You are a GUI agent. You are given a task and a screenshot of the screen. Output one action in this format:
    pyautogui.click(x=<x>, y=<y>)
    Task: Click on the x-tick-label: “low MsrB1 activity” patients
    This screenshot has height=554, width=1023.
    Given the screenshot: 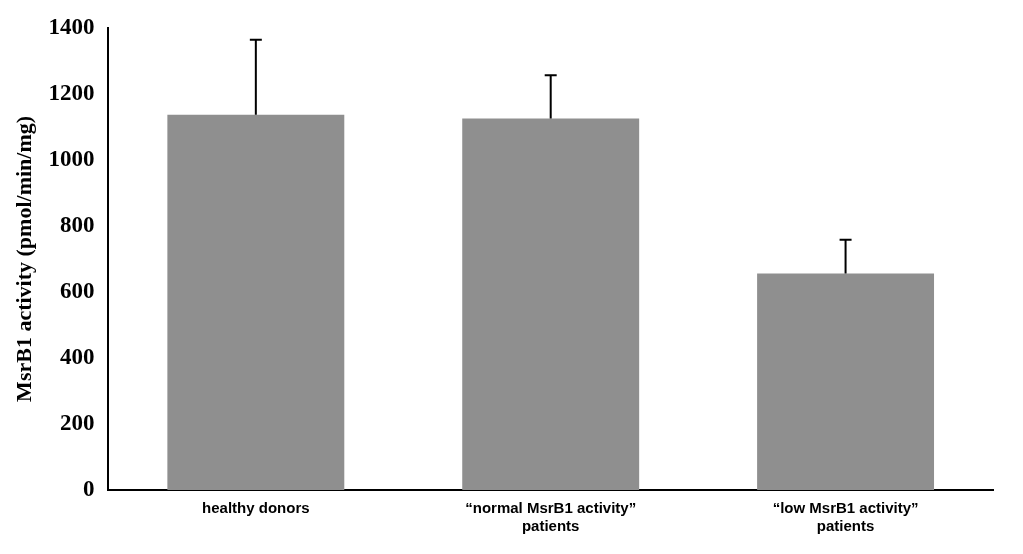 What is the action you would take?
    pyautogui.click(x=845, y=517)
    